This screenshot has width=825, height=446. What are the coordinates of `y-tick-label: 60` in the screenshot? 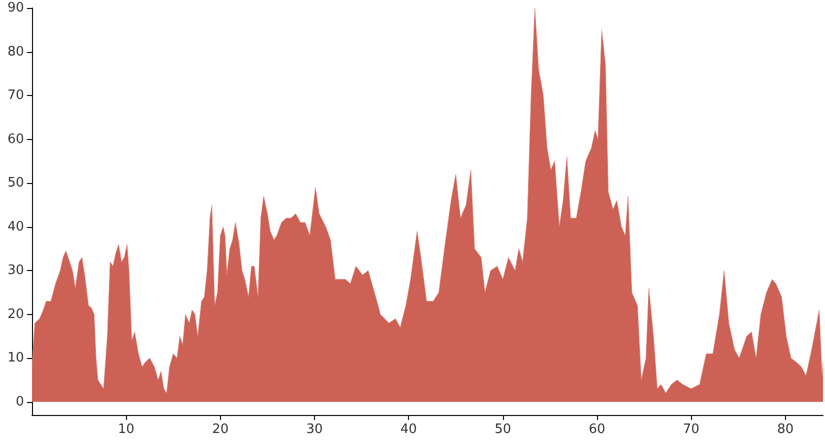 It's located at (15, 139).